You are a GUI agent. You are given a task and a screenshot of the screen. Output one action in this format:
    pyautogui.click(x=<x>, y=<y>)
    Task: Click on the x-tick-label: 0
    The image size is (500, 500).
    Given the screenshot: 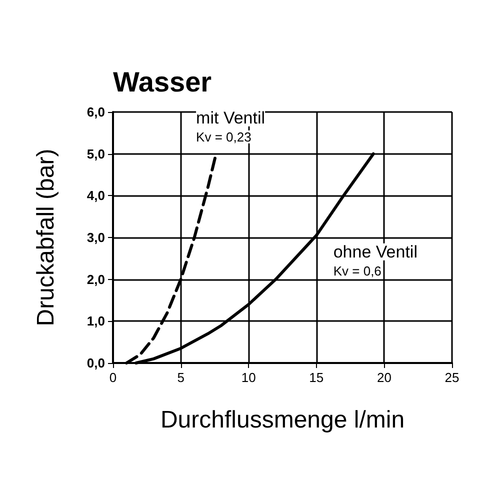 What is the action you would take?
    pyautogui.click(x=113, y=377)
    